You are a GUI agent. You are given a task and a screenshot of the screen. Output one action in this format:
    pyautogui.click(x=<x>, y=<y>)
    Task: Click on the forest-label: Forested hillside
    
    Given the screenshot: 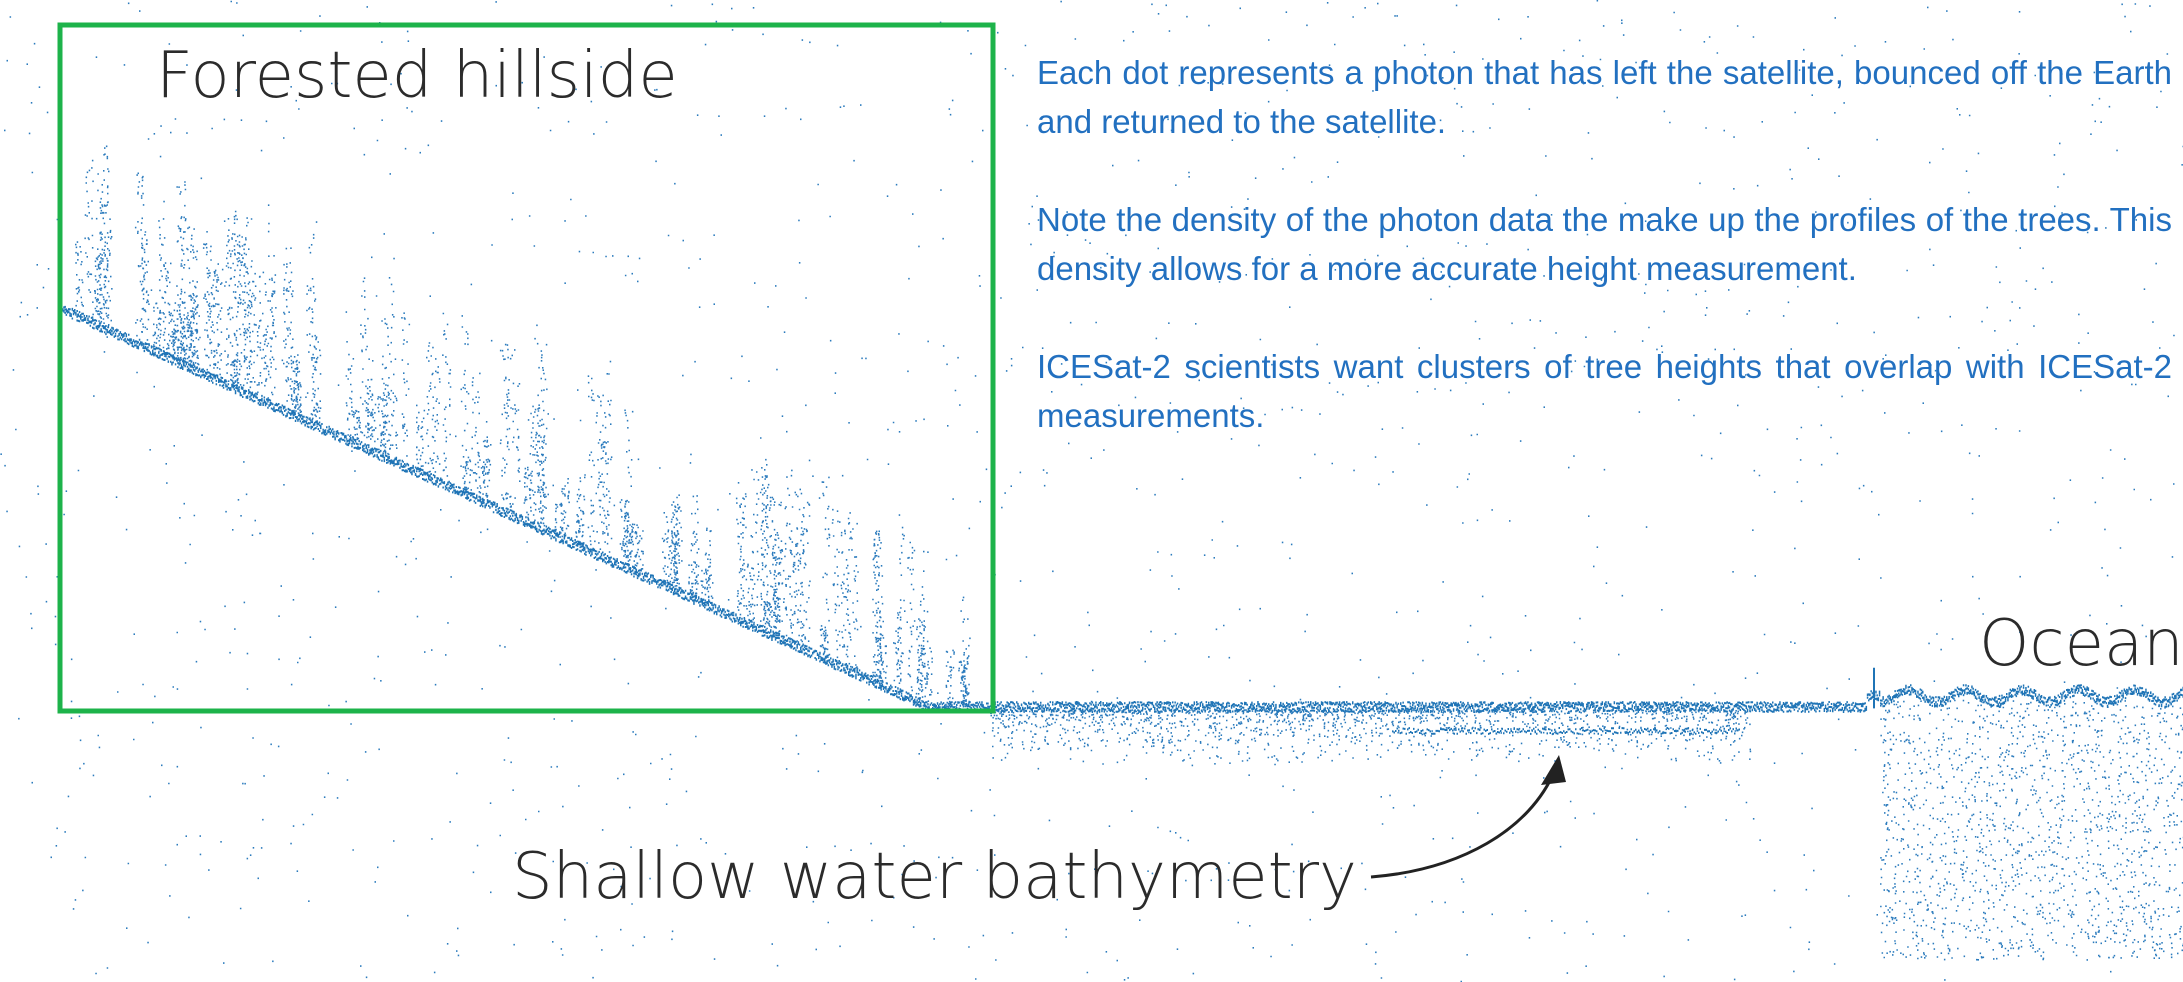 What is the action you would take?
    pyautogui.click(x=417, y=76)
    